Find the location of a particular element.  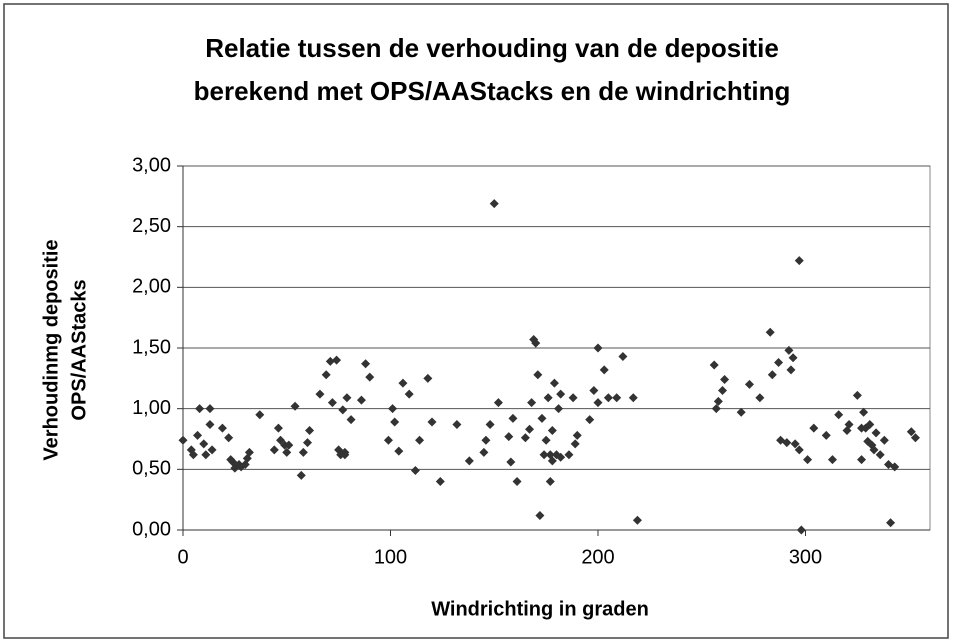

x-tick-label: 300 is located at coordinates (805, 557).